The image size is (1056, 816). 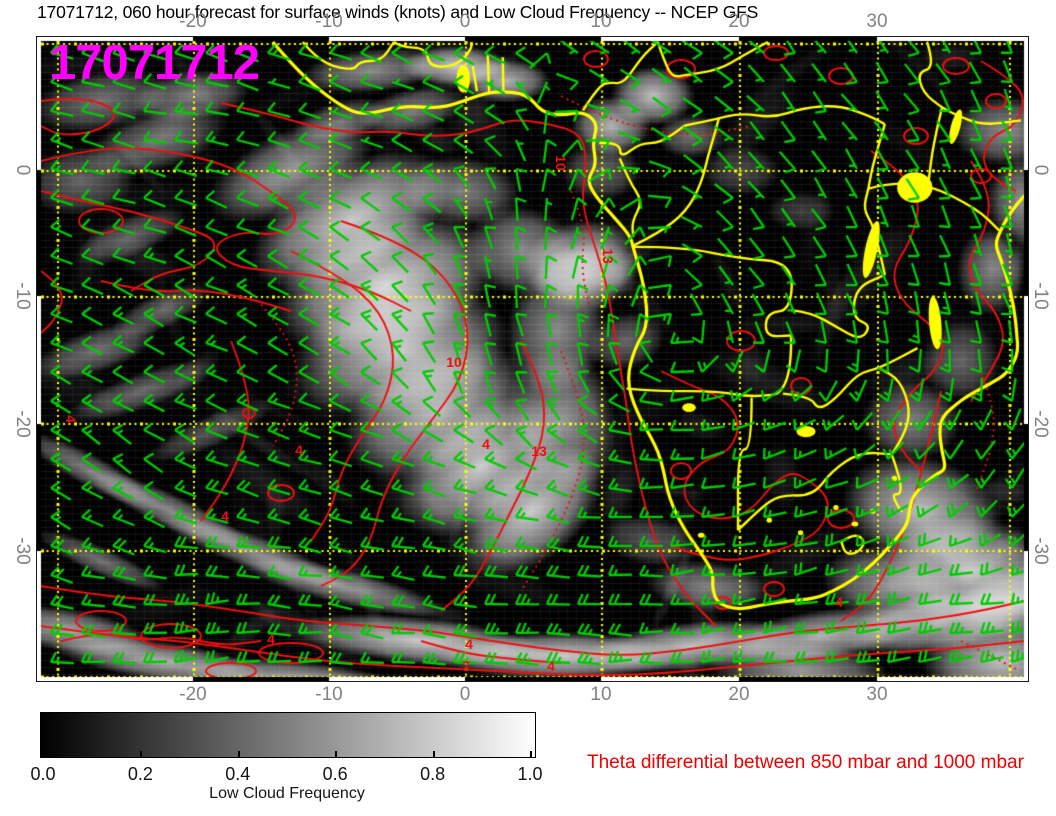 What do you see at coordinates (739, 694) in the screenshot?
I see `lon-tick-bottom: 20` at bounding box center [739, 694].